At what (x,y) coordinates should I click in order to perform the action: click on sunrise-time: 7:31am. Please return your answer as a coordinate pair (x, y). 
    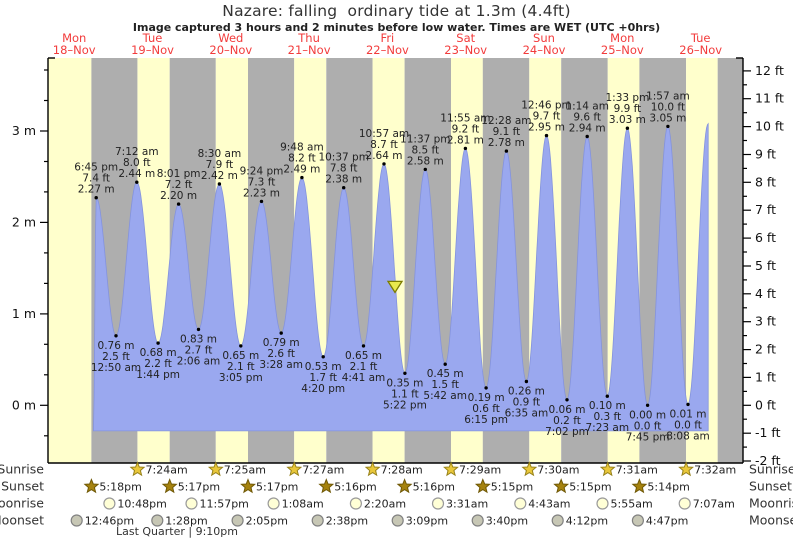
    Looking at the image, I should click on (637, 470).